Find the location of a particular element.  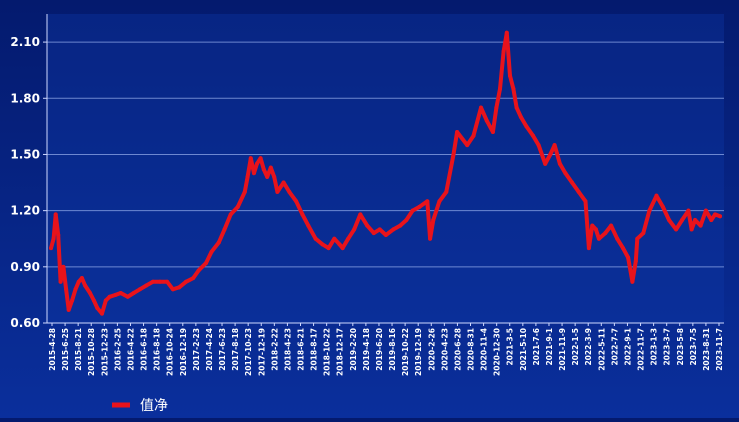

x-tick-label: 2018-2-22 is located at coordinates (274, 349).